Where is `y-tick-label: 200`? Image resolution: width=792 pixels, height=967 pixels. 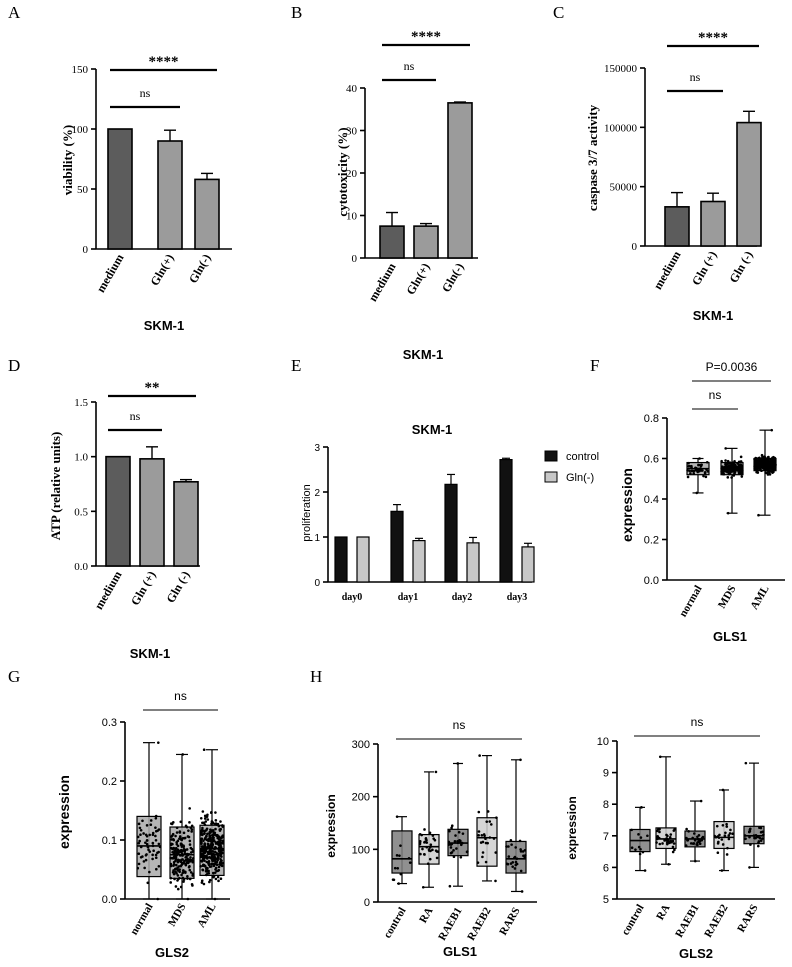
y-tick-label: 200 is located at coordinates (361, 798).